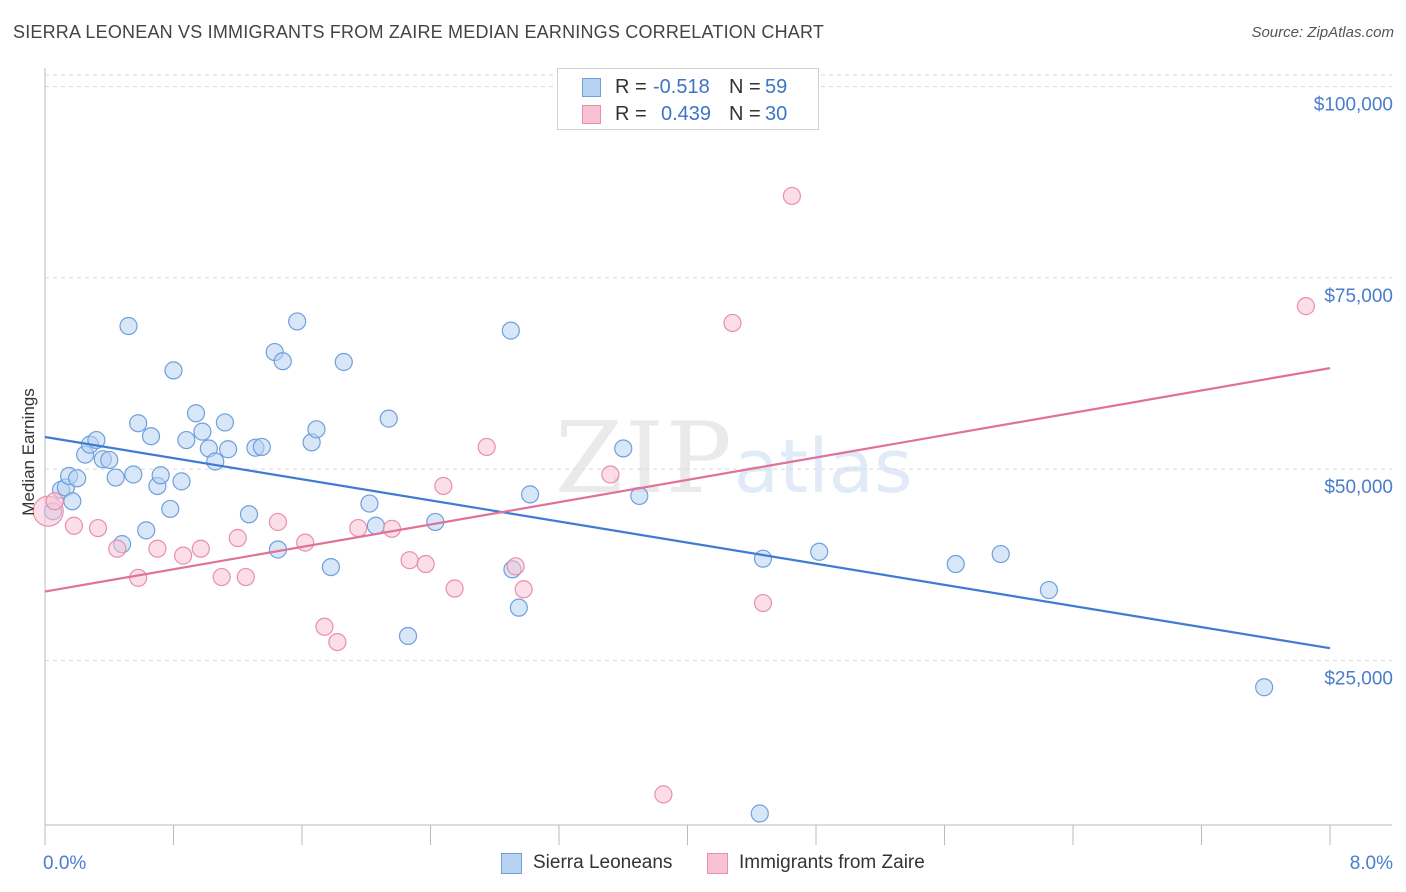 This screenshot has width=1406, height=892. I want to click on correlation-legend: R = -0.518 N = 59 R = 0.439 N = 30, so click(688, 99).